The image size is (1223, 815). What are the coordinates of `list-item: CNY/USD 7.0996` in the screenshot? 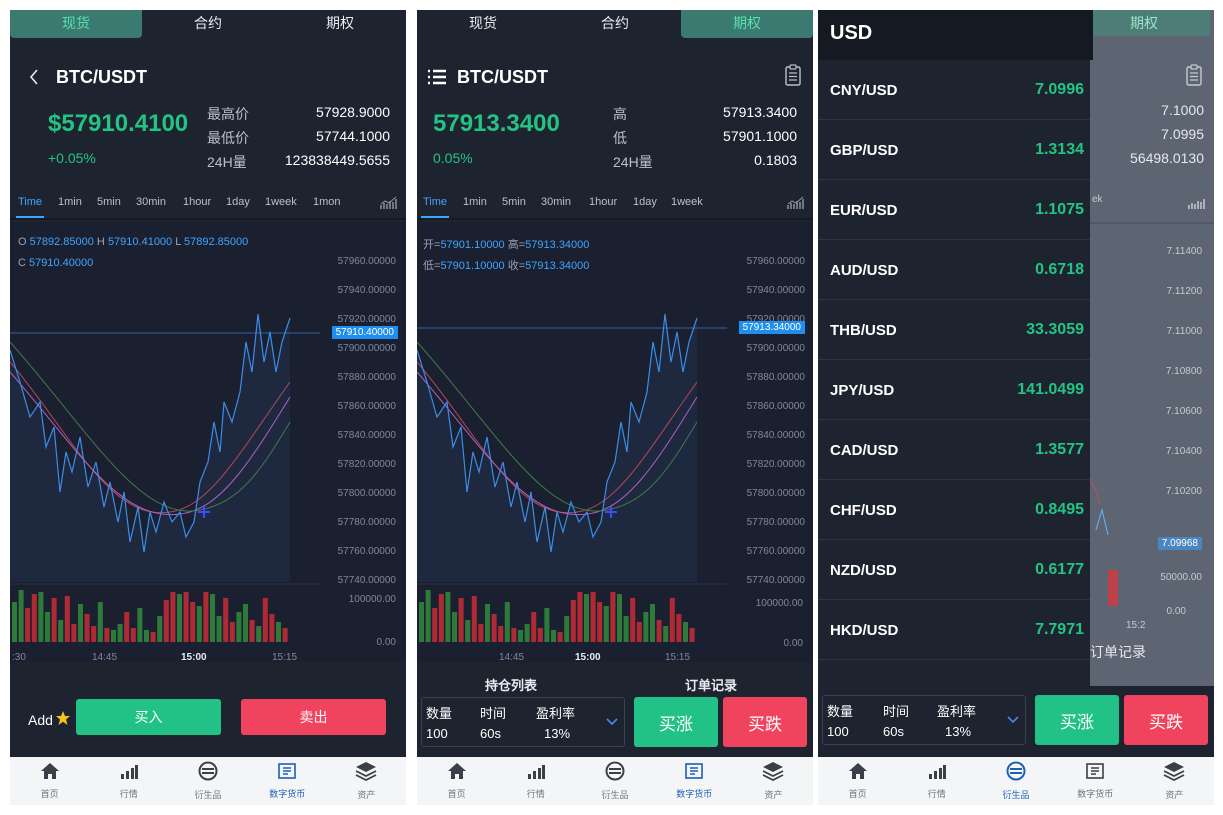 It's located at (954, 90).